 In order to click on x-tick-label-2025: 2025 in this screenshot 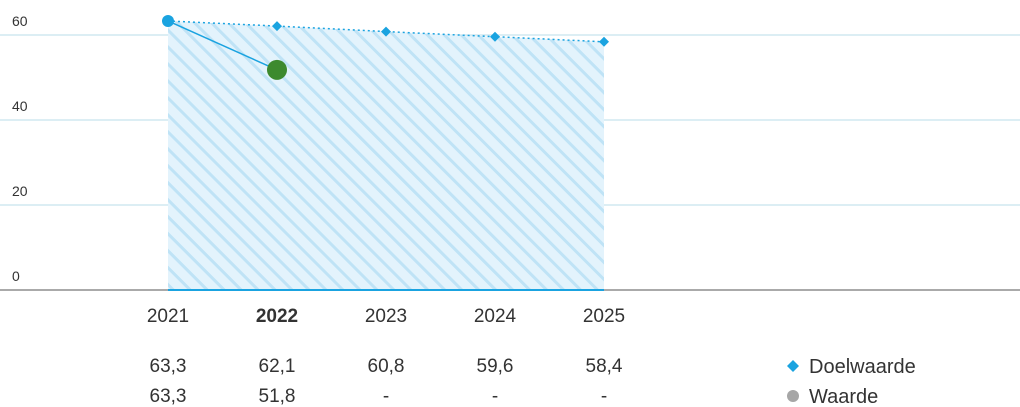, I will do `click(604, 316)`.